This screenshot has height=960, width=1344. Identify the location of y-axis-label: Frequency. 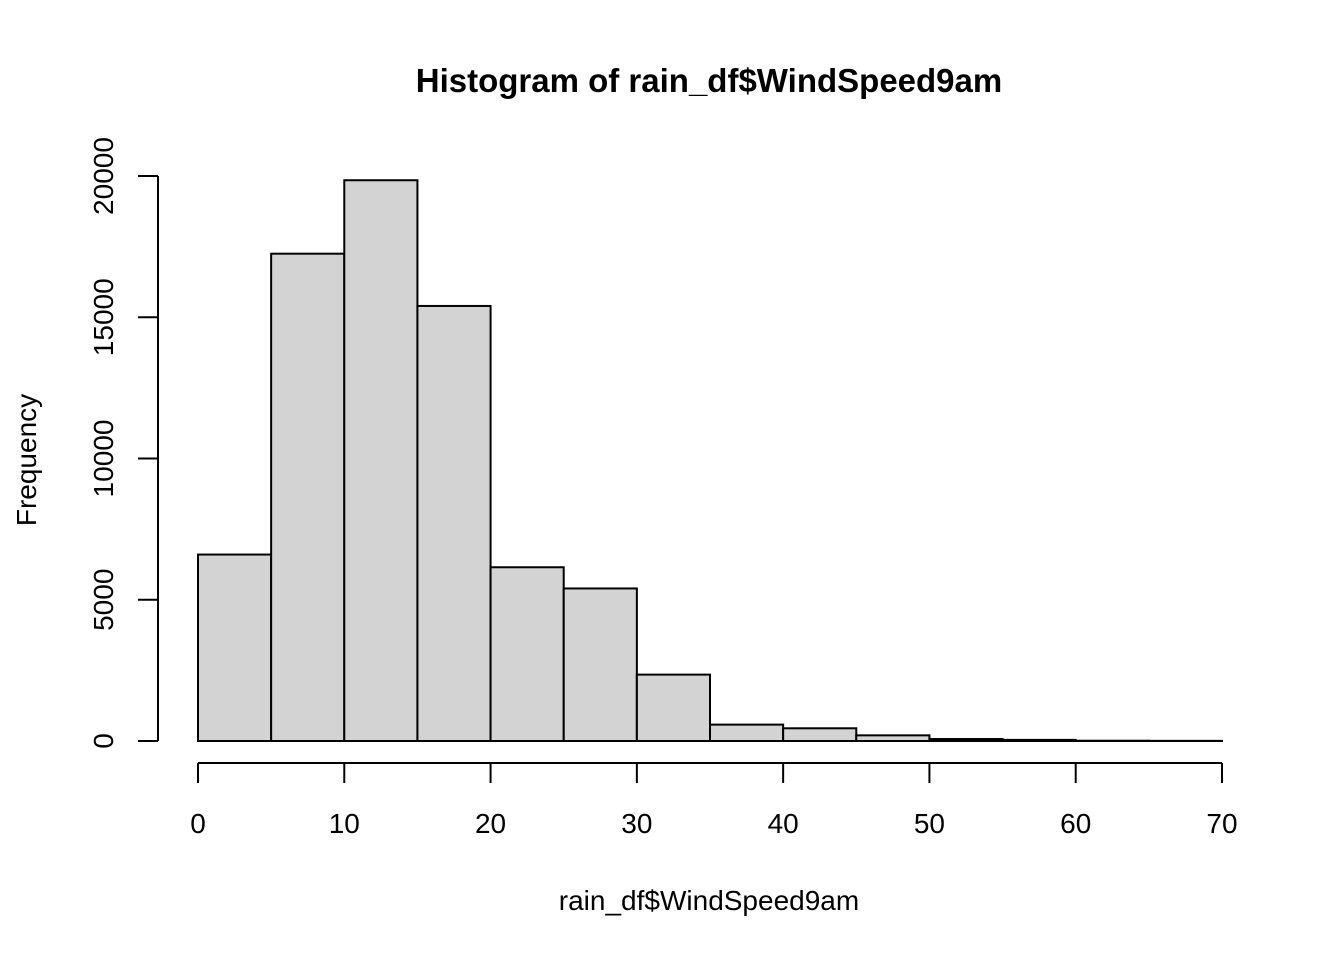
(26, 460).